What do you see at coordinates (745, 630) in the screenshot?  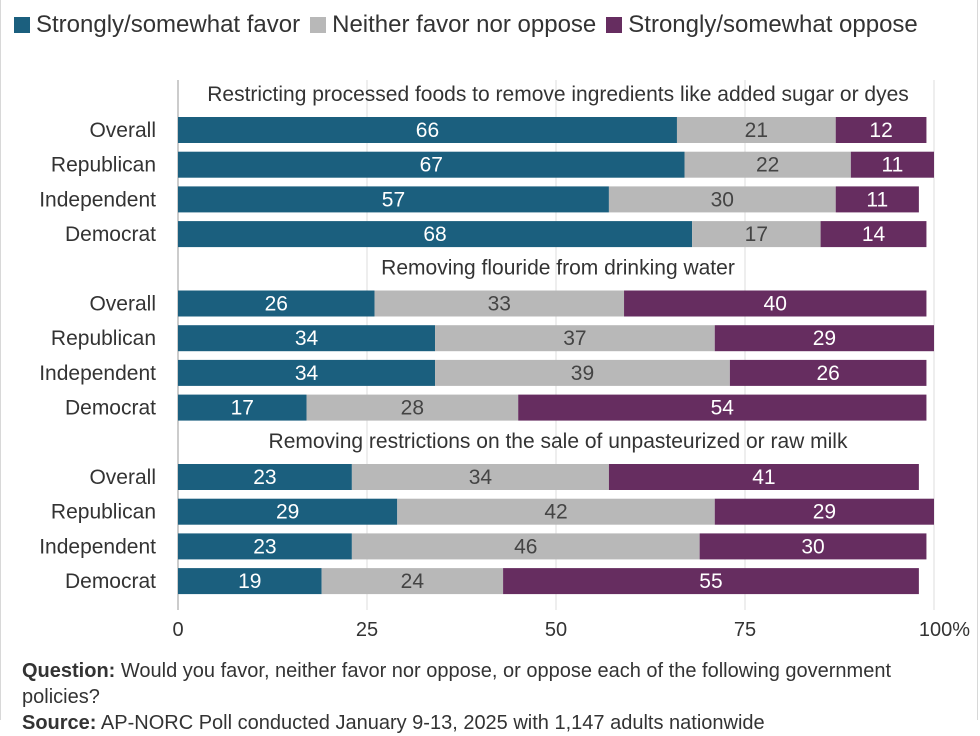 I see `x-tick-label: 75` at bounding box center [745, 630].